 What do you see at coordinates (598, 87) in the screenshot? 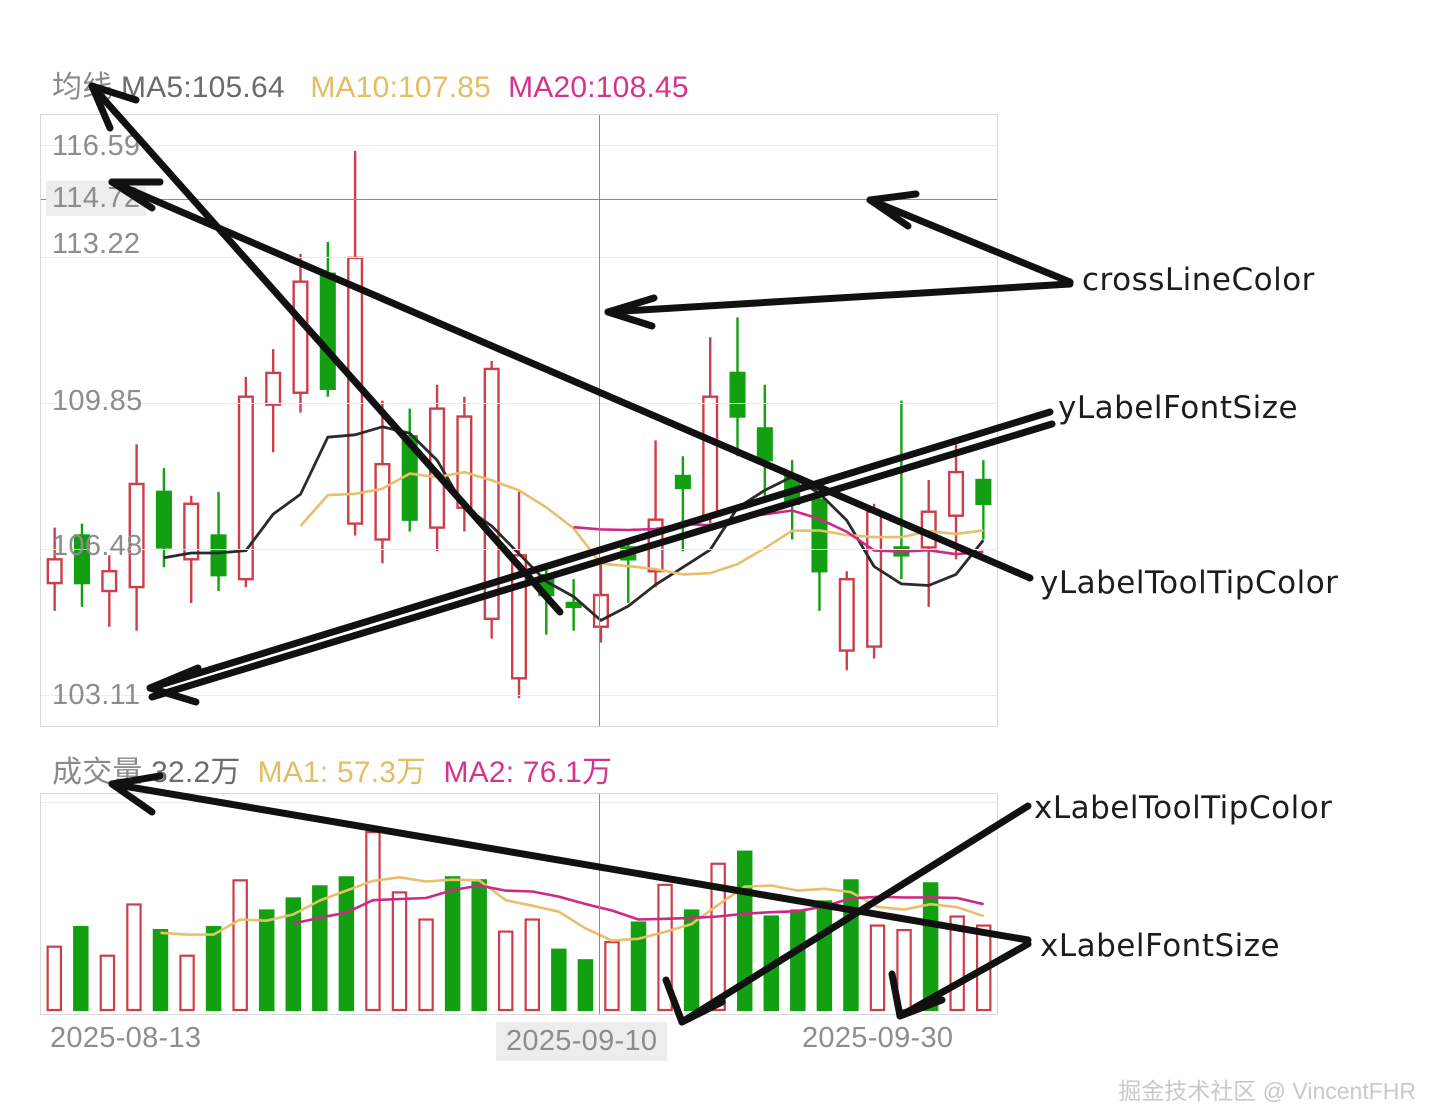
I see `ma-legend-ma20: MA20:108.45` at bounding box center [598, 87].